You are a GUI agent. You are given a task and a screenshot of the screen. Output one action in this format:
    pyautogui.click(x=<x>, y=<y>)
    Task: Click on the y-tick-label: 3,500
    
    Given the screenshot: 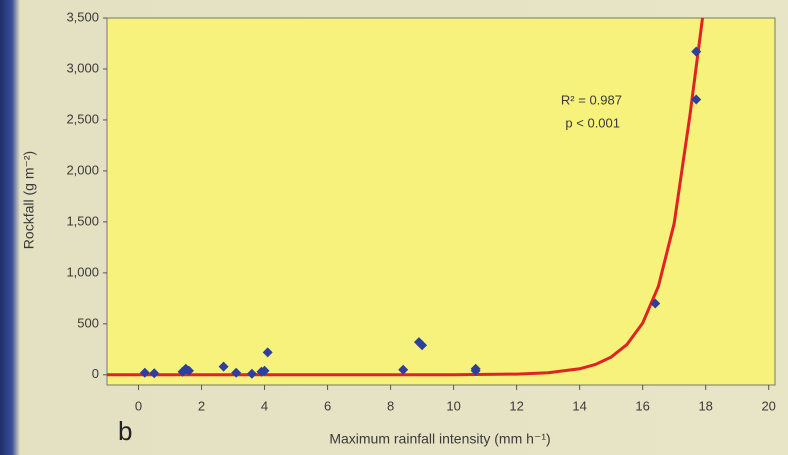 What is the action you would take?
    pyautogui.click(x=82, y=16)
    